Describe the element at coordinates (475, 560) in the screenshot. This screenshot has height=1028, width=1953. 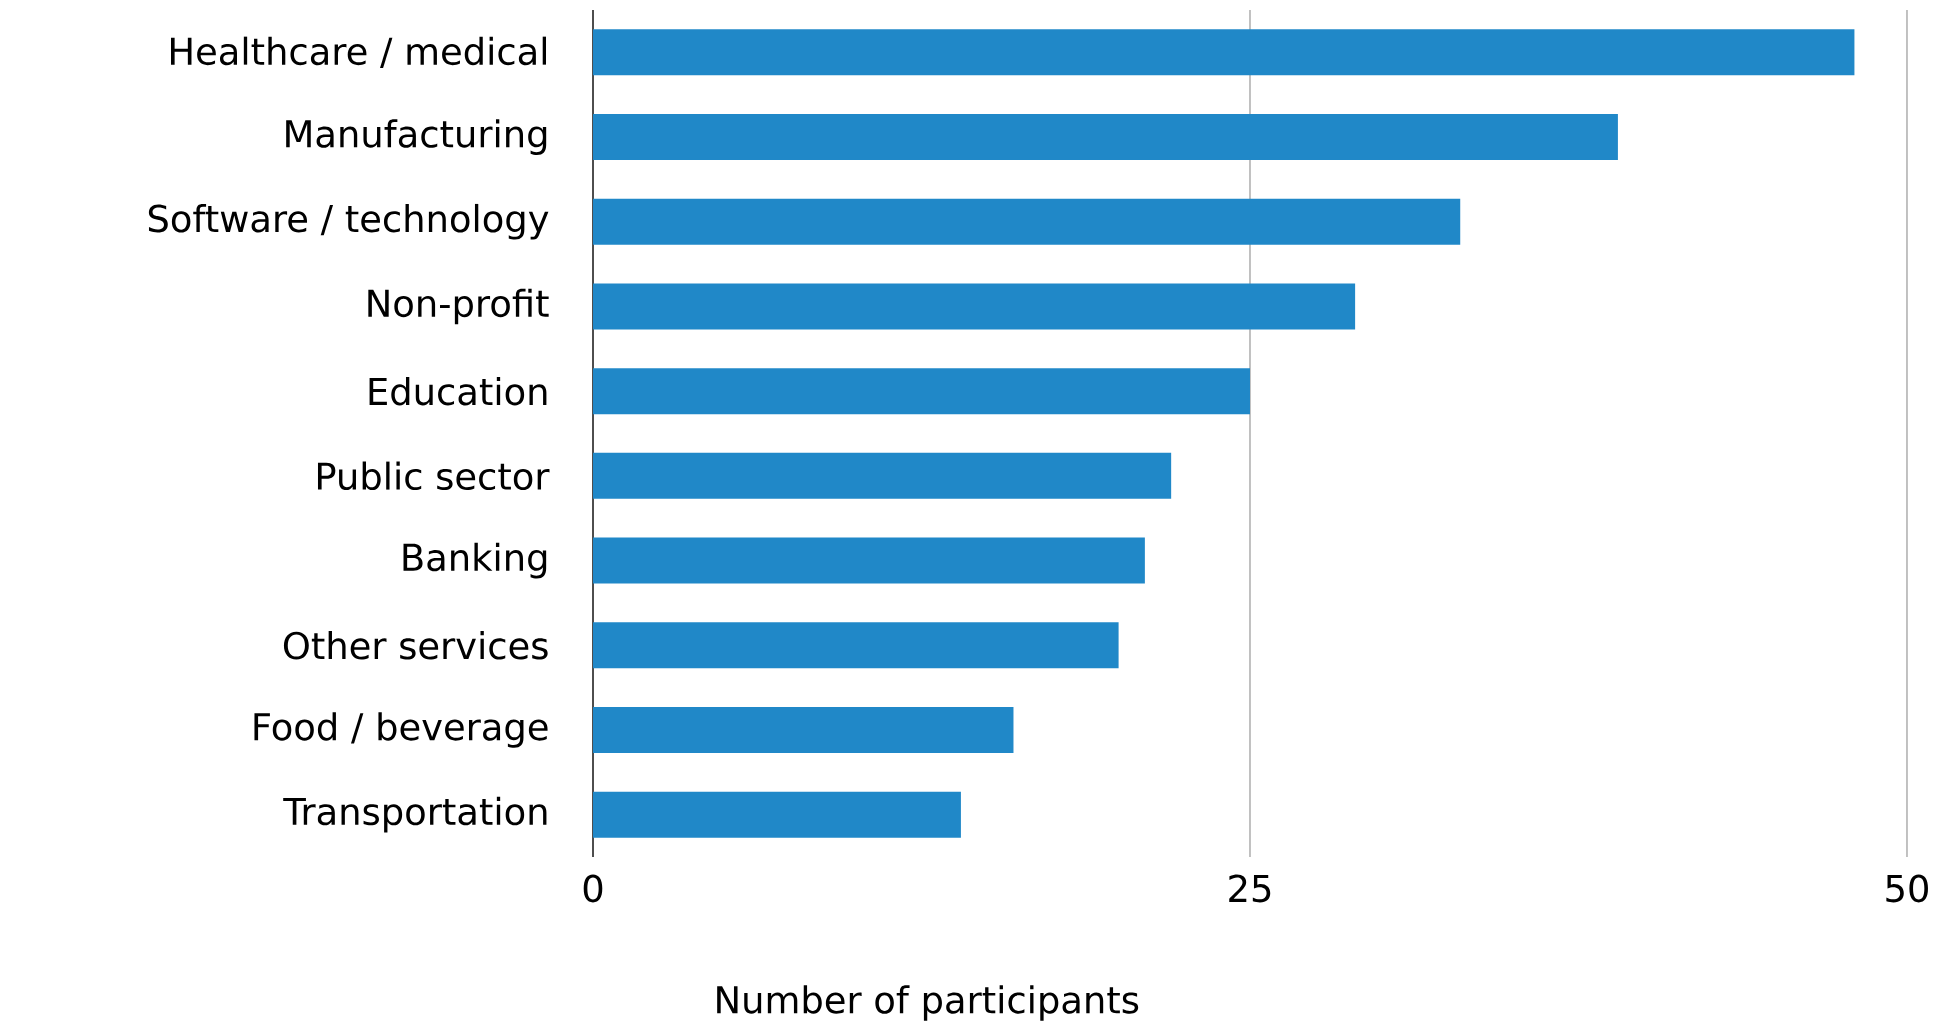
I see `y-tick-label: Banking` at that location.